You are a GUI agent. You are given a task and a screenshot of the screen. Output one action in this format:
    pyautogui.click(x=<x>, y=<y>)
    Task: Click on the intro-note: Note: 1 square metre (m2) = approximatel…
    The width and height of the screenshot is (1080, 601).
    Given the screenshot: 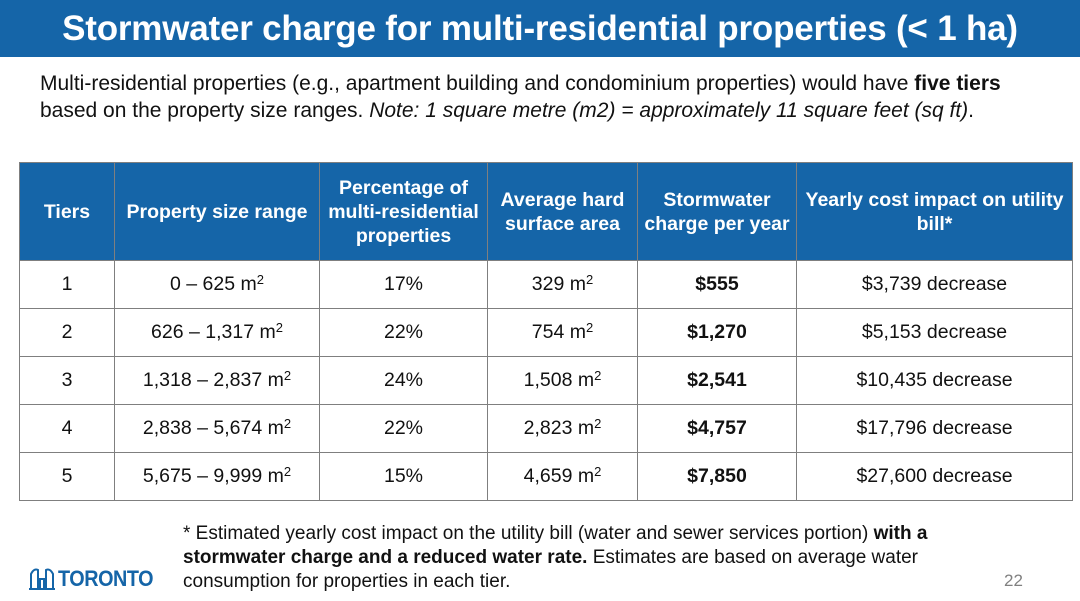 What is the action you would take?
    pyautogui.click(x=669, y=110)
    